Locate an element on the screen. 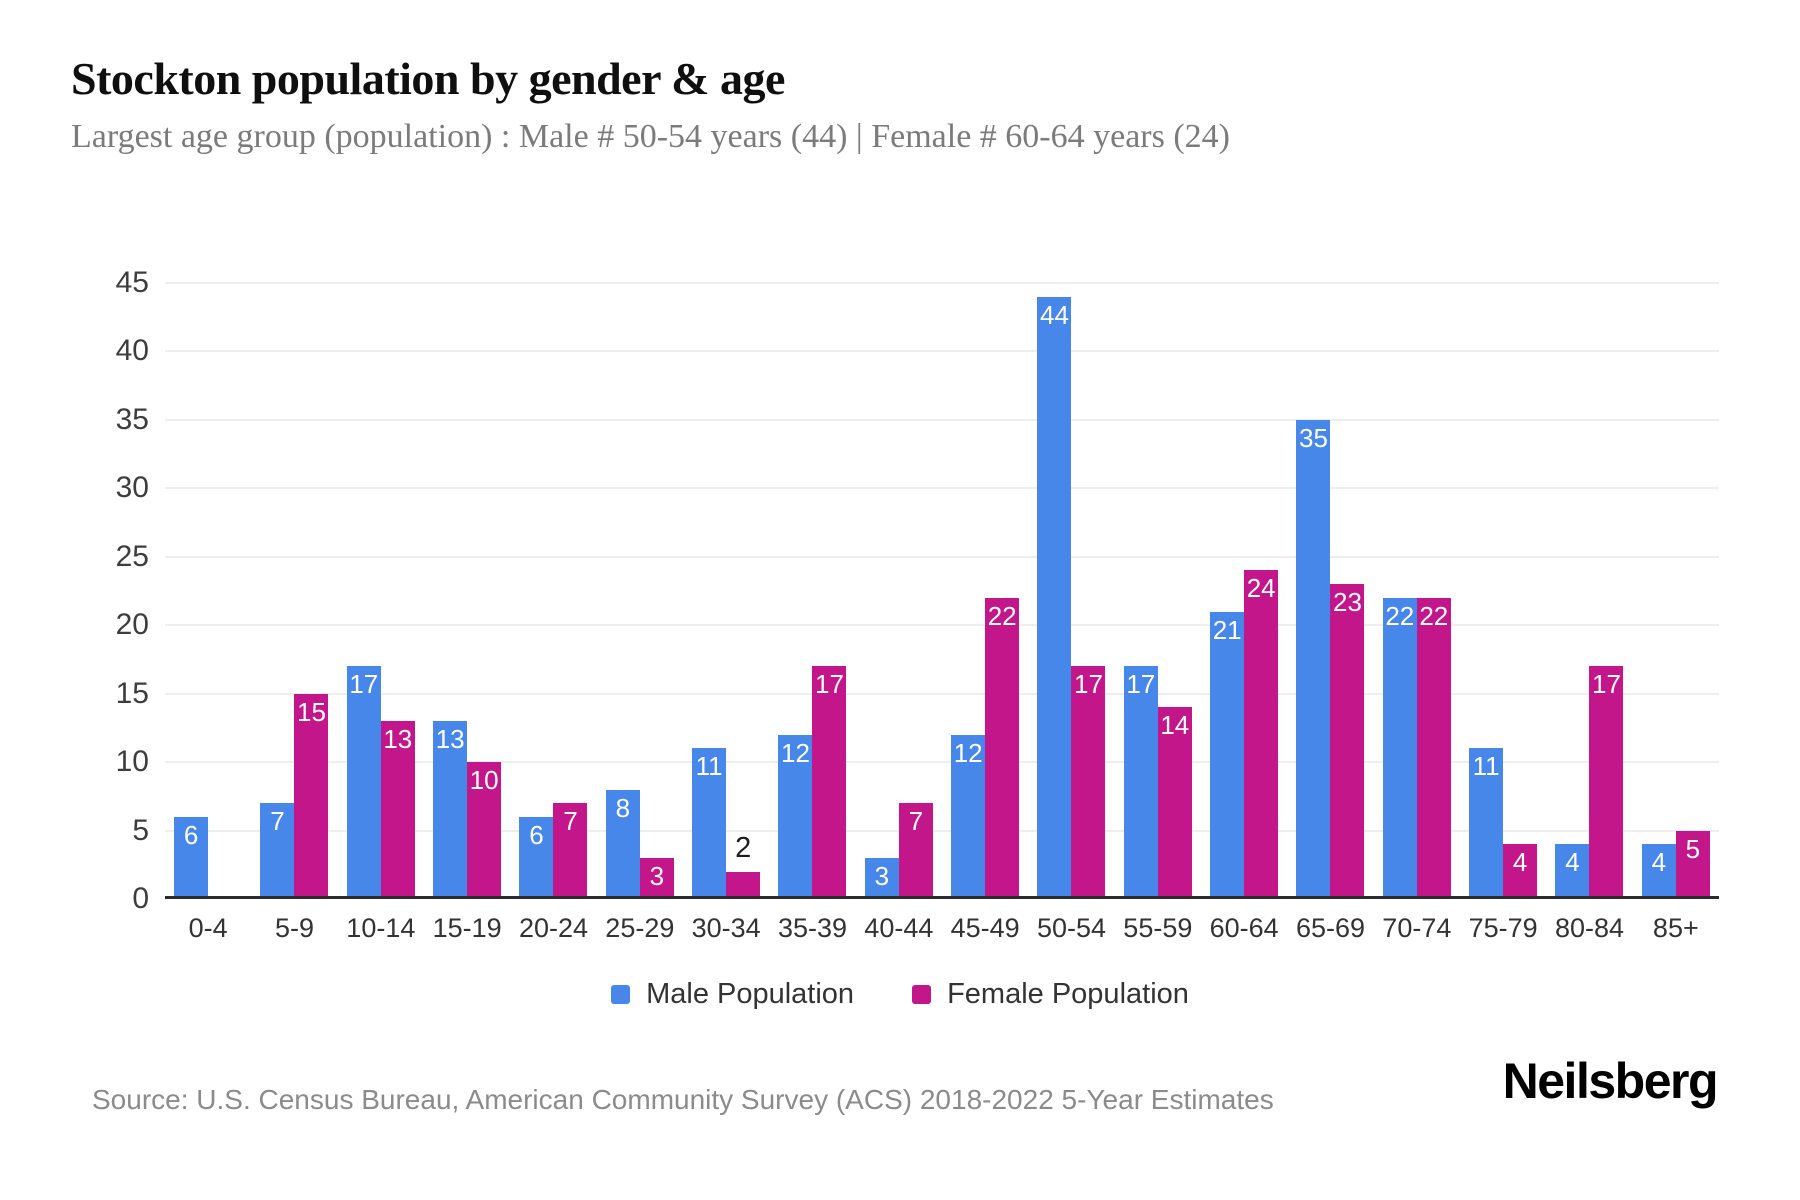  x-axis-tick-label: 75-79 is located at coordinates (1503, 928).